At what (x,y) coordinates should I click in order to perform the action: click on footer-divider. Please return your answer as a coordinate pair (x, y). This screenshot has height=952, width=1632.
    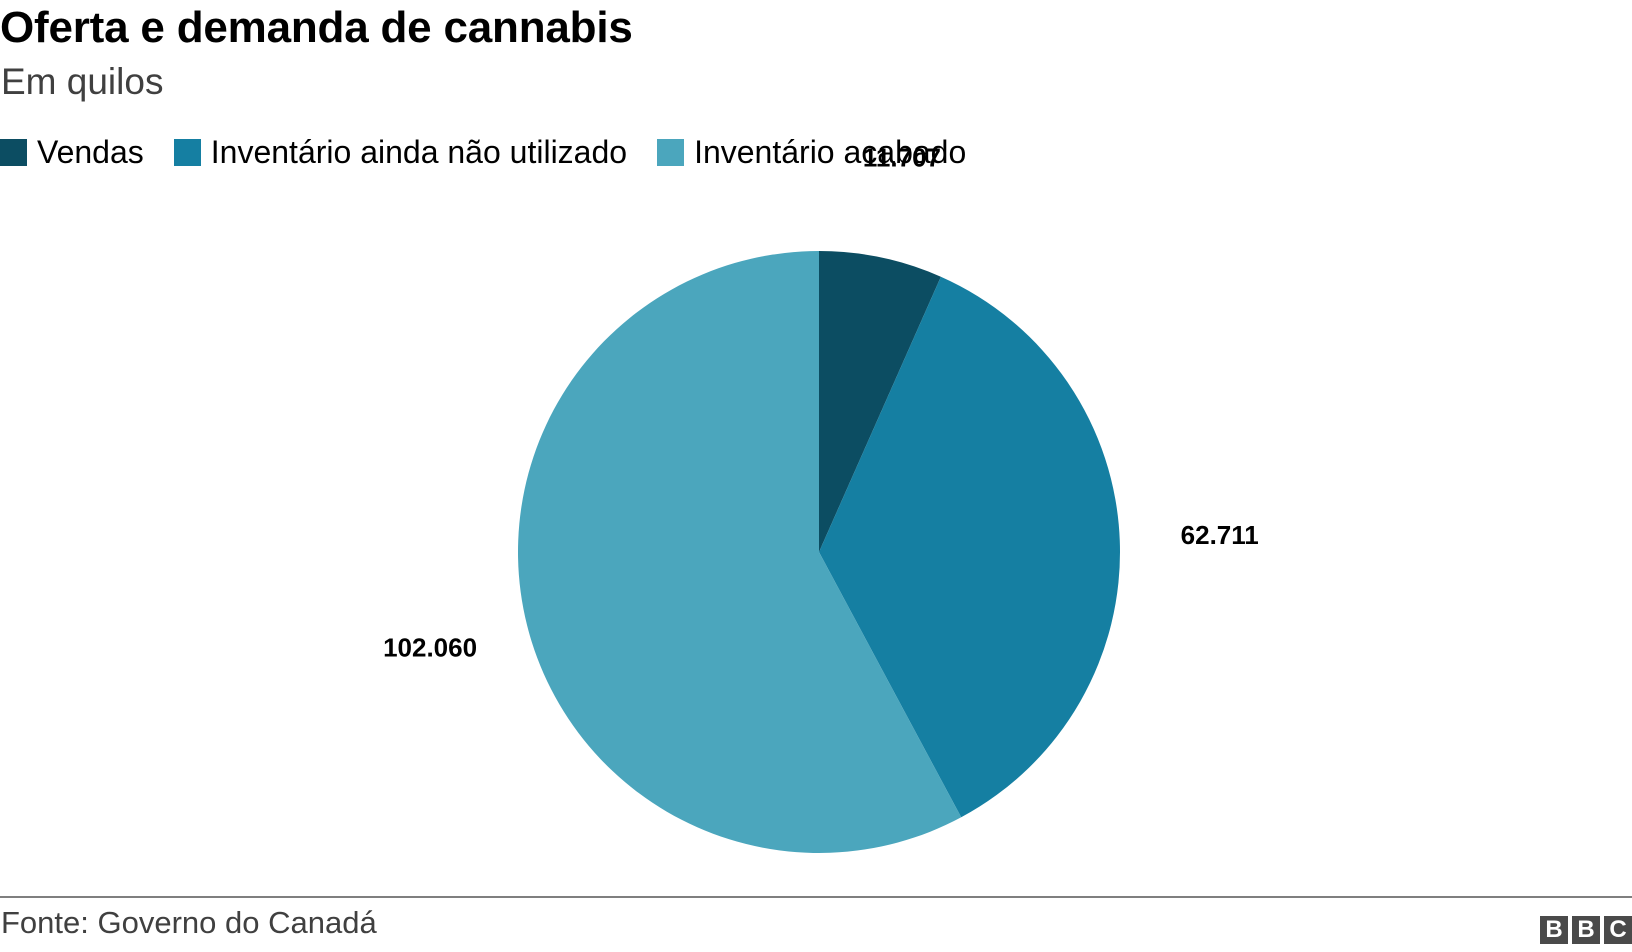
    Looking at the image, I should click on (816, 897).